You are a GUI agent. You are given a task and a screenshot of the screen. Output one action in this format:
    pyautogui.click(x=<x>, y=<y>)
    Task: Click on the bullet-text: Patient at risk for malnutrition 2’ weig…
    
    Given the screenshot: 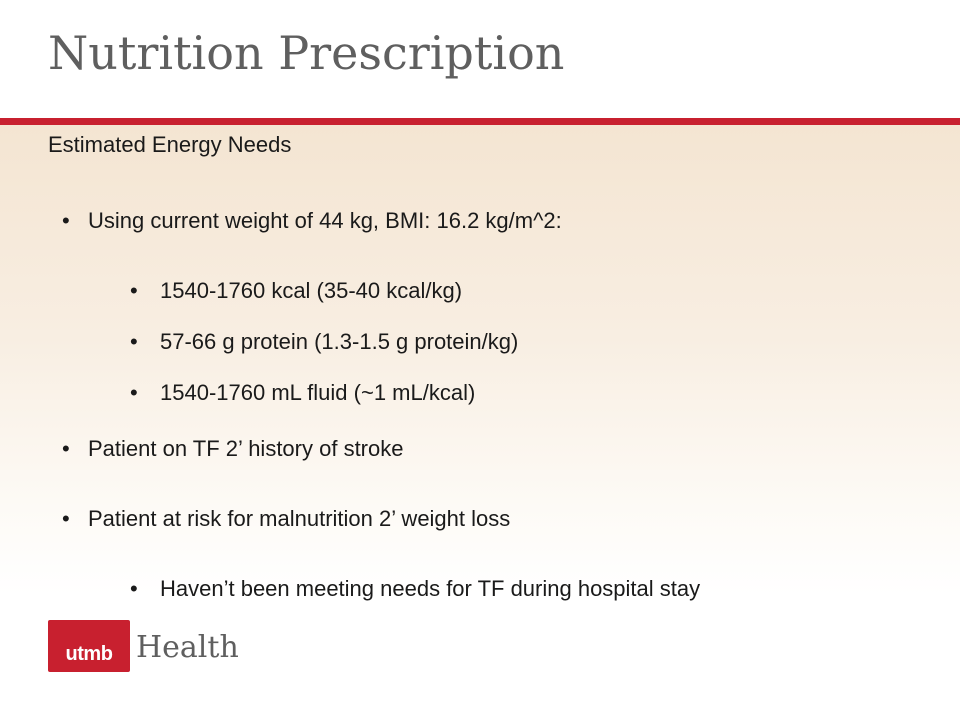 What is the action you would take?
    pyautogui.click(x=299, y=518)
    